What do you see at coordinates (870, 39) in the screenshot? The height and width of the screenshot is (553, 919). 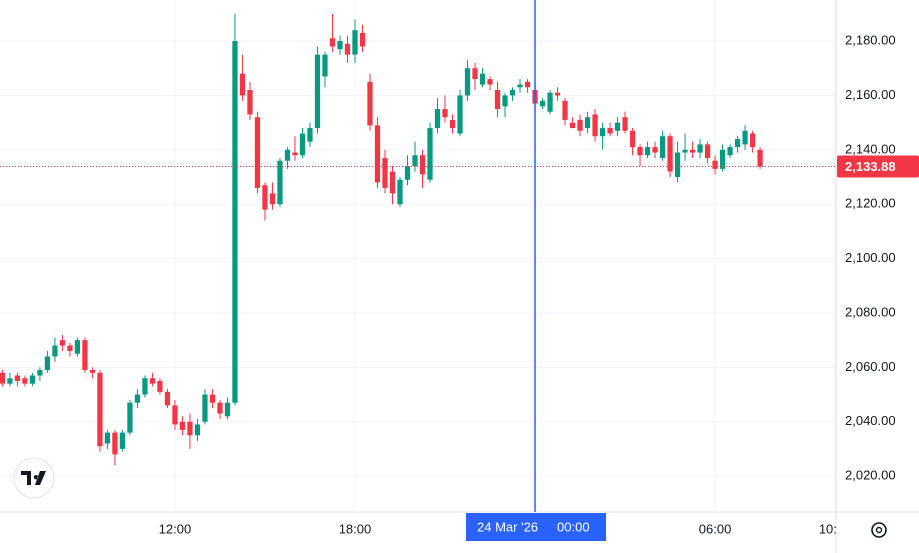 I see `y-tick-label: 2,180.00` at bounding box center [870, 39].